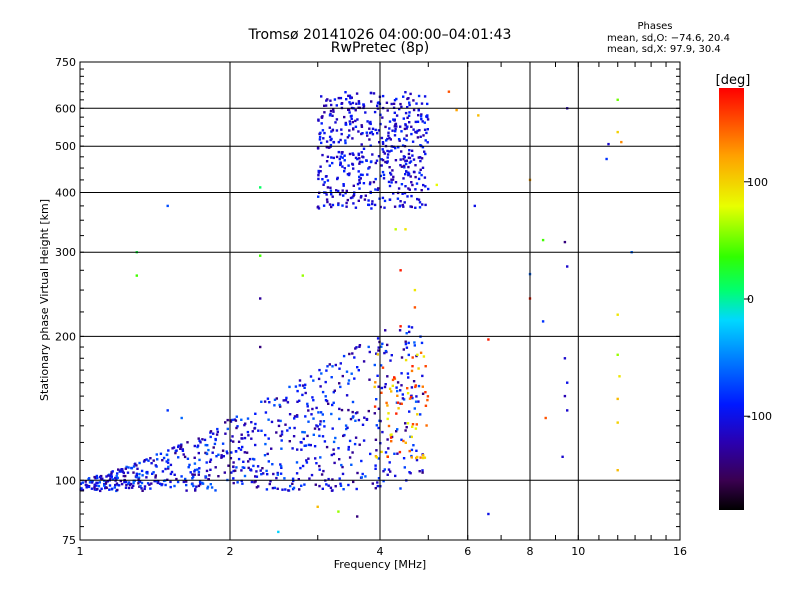 The width and height of the screenshot is (800, 600). Describe the element at coordinates (668, 38) in the screenshot. I see `phase-stats-o-mode: mean, sd,O: −74.6, 20.4` at that location.